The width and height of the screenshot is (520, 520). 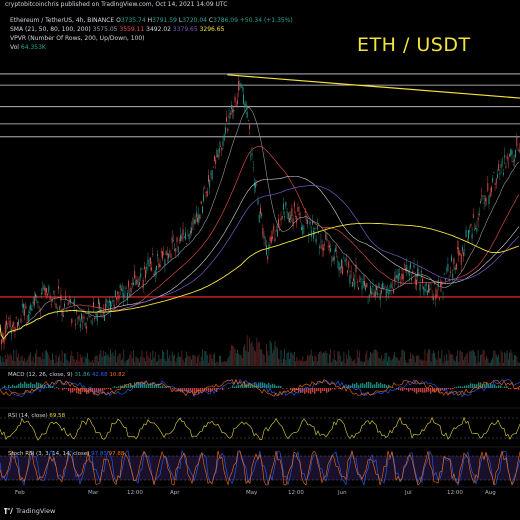 I want to click on volume-legend: Vol 64.353K, so click(x=28, y=47).